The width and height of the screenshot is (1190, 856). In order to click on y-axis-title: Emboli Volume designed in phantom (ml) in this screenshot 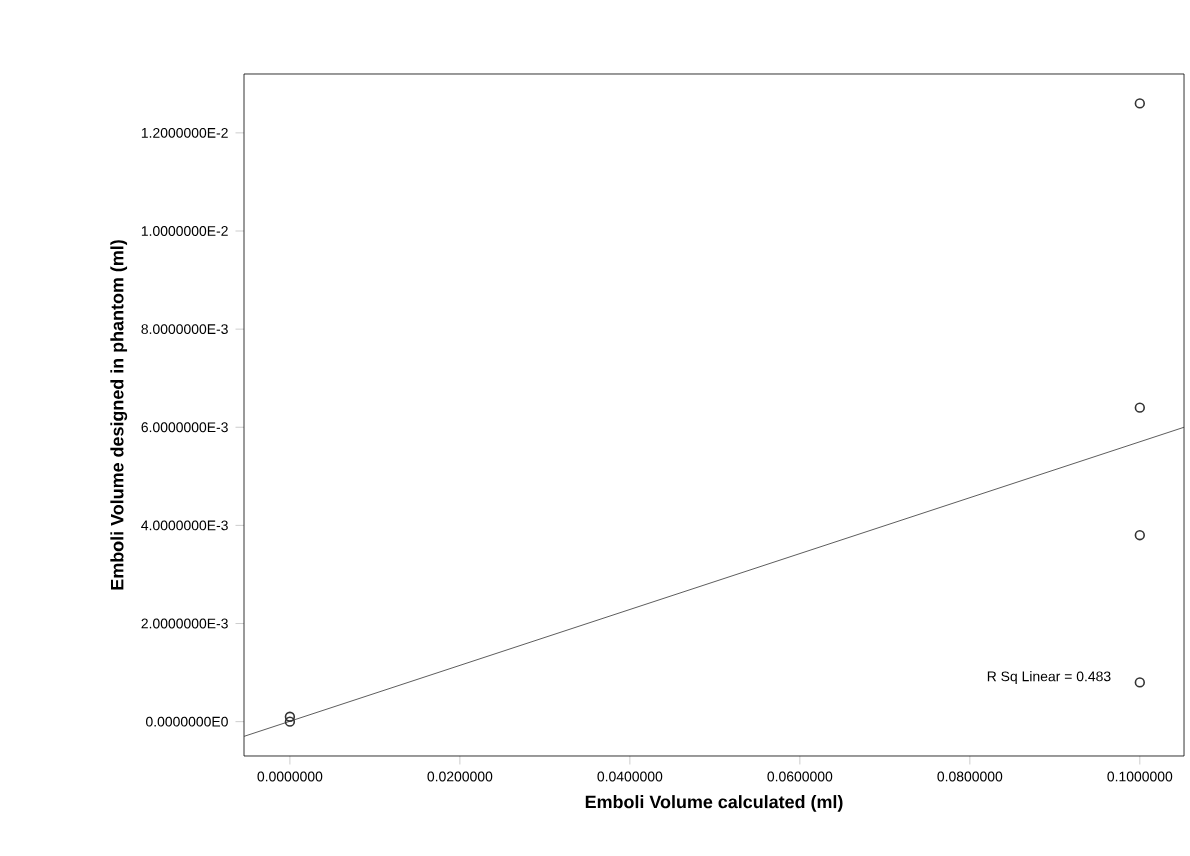, I will do `click(119, 415)`.